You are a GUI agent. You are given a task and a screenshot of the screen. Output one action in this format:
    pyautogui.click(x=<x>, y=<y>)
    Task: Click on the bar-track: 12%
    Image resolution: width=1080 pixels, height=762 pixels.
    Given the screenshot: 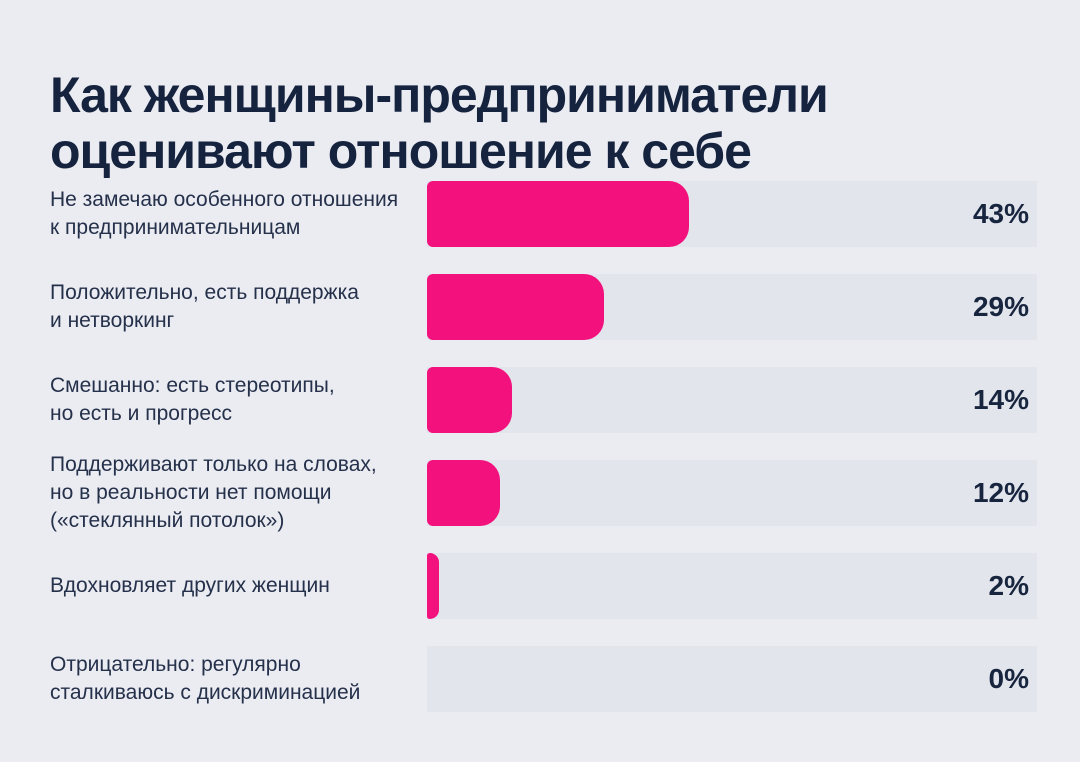 What is the action you would take?
    pyautogui.click(x=732, y=493)
    